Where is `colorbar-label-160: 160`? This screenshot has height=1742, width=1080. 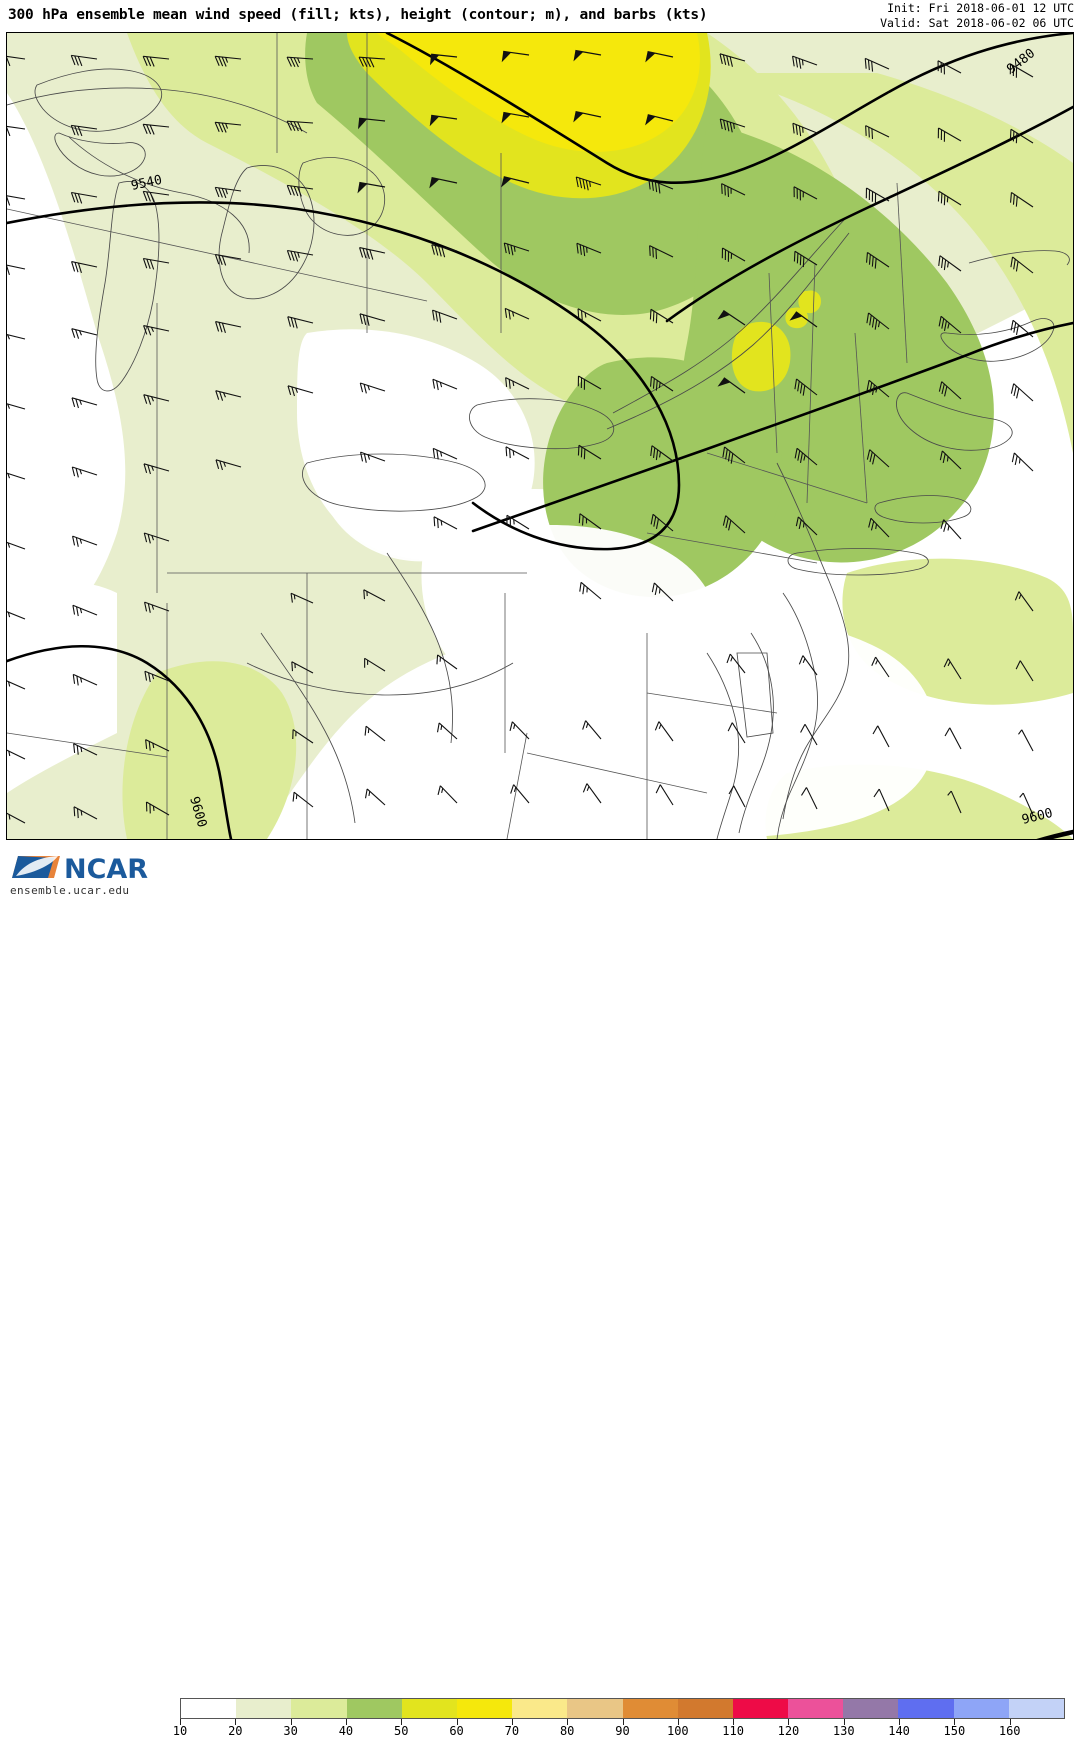
colorbar-label-160: 160 is located at coordinates (1009, 1731).